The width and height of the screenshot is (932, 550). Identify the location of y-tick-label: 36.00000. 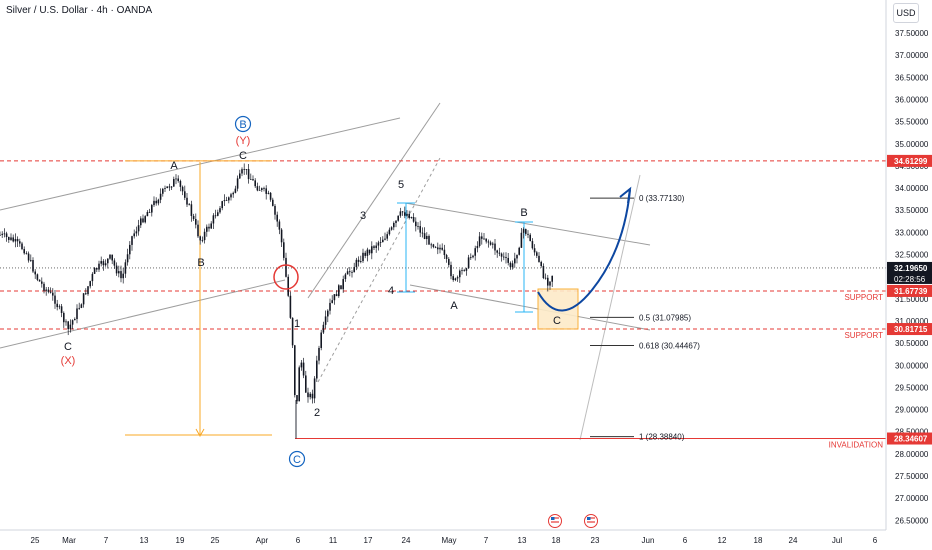
(912, 99).